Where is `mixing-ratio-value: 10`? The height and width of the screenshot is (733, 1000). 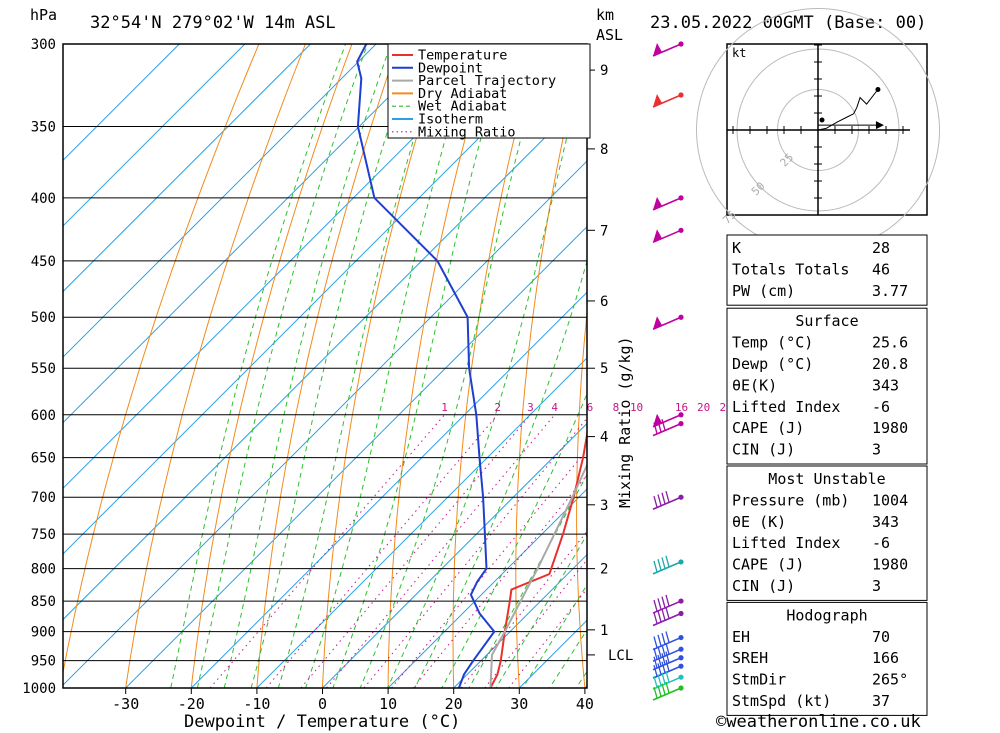 mixing-ratio-value: 10 is located at coordinates (636, 407).